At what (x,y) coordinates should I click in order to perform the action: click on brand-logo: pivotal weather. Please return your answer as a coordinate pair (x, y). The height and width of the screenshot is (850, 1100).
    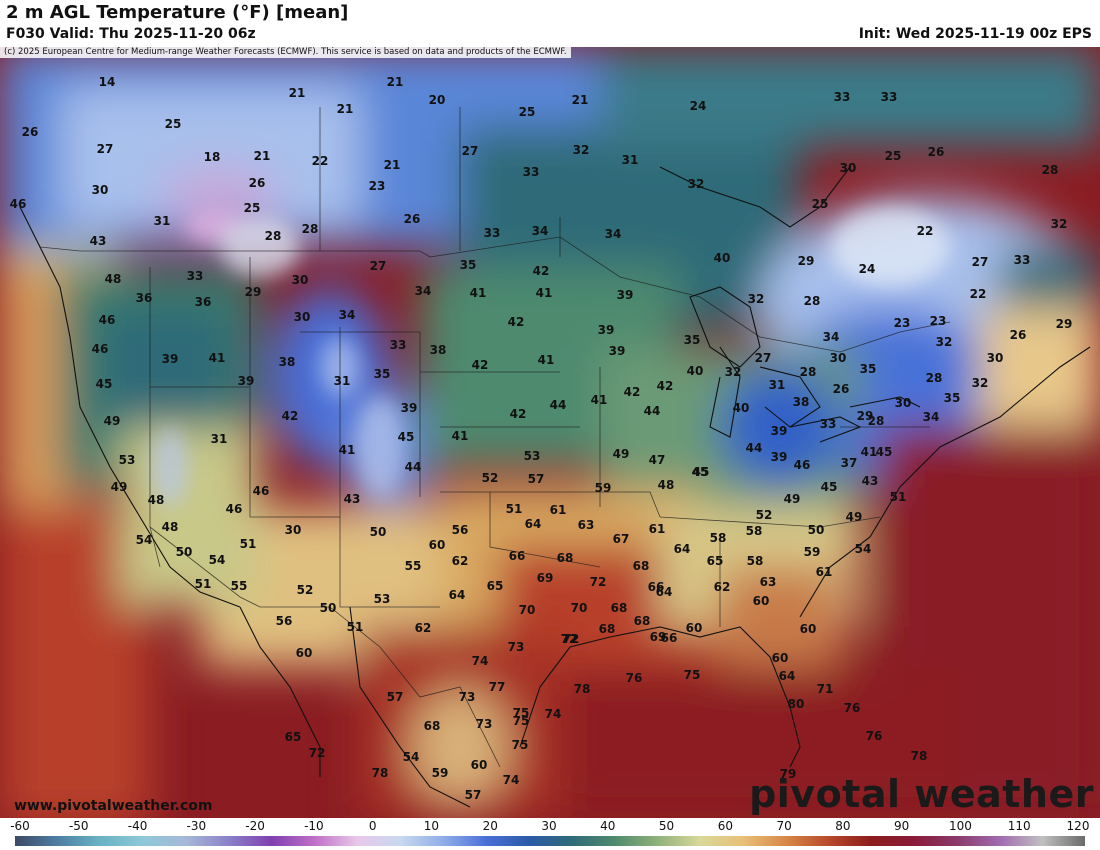
    Looking at the image, I should click on (921, 794).